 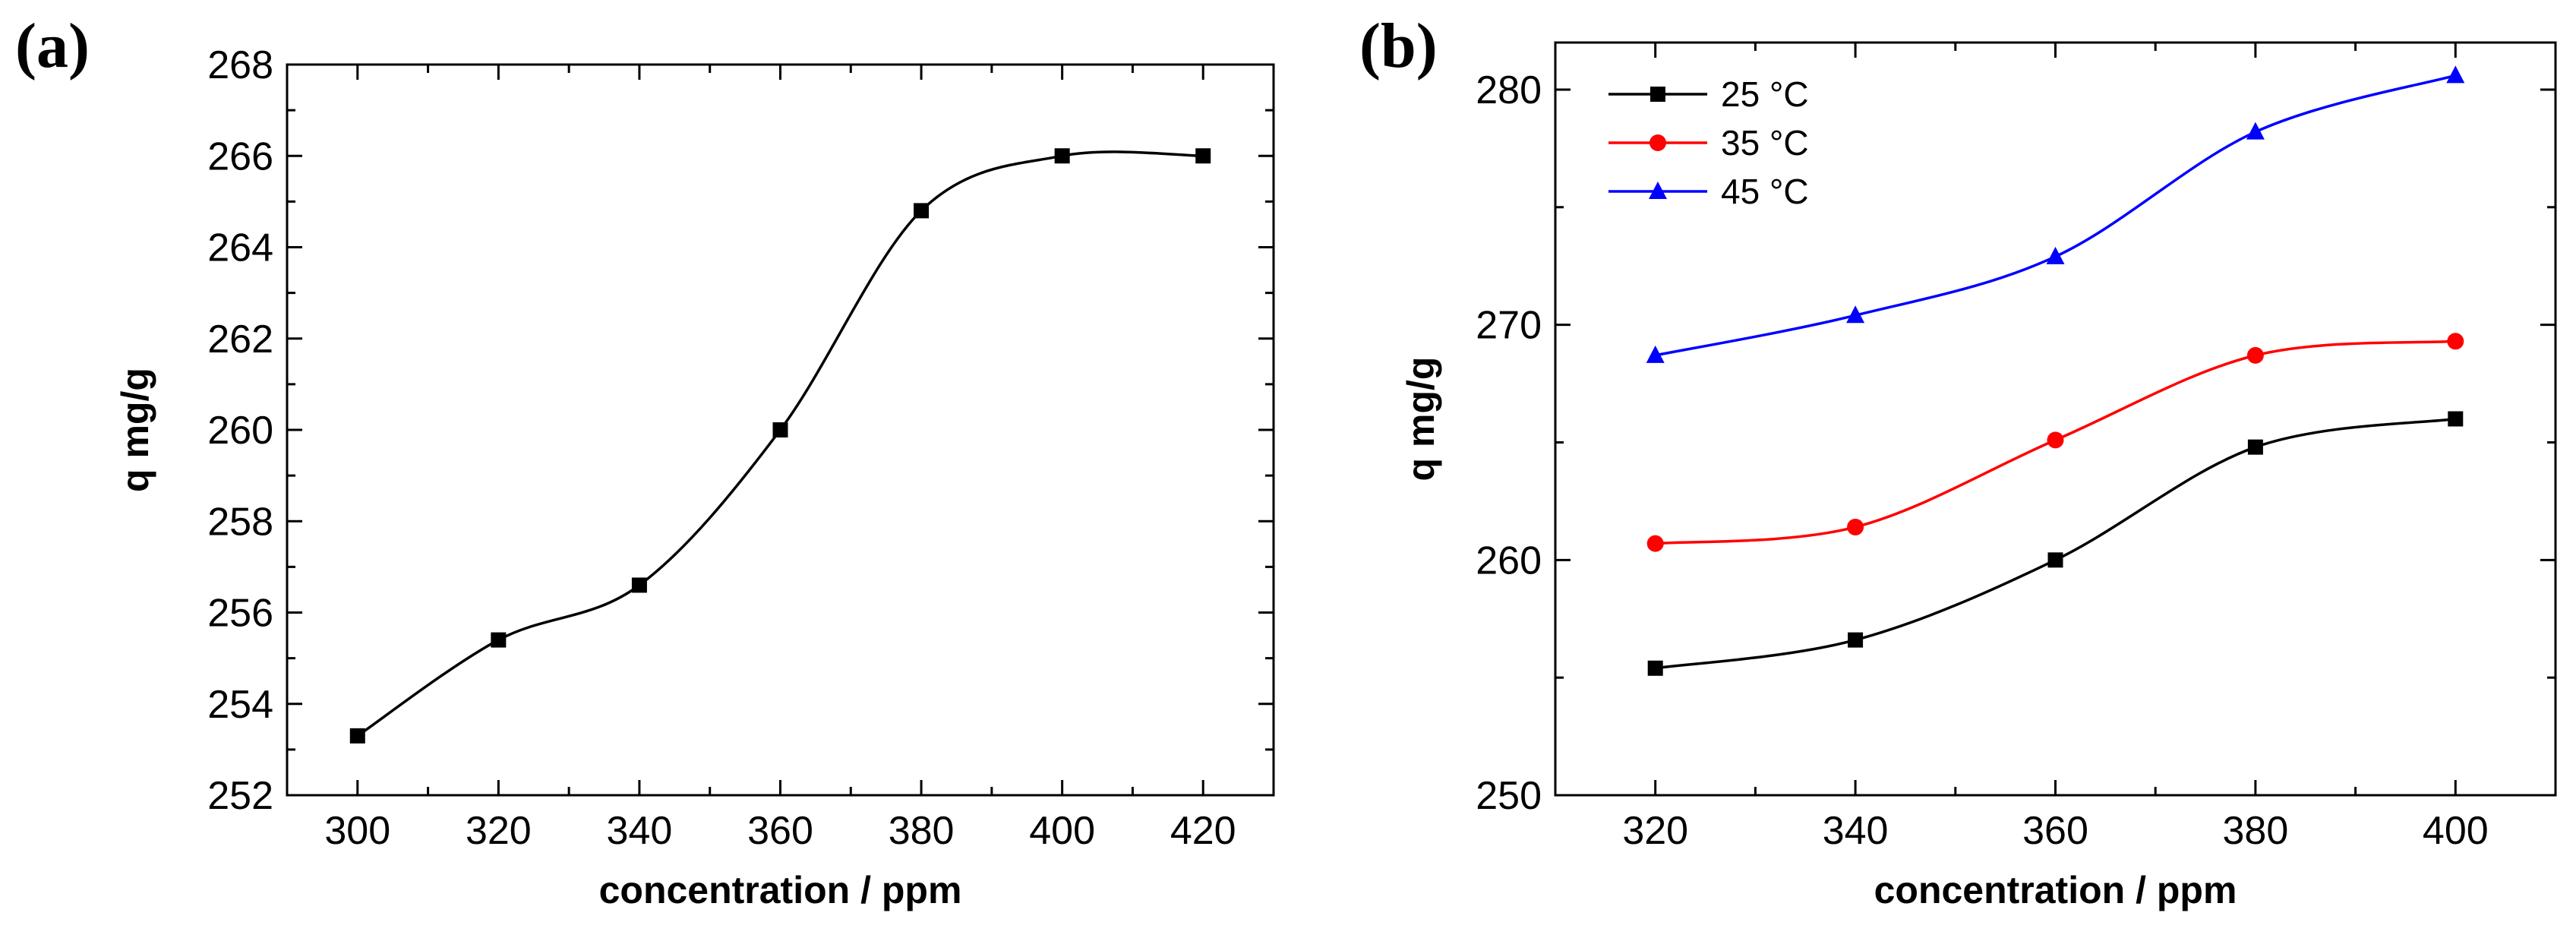 I want to click on a-x-tick-label: 360, so click(x=780, y=831).